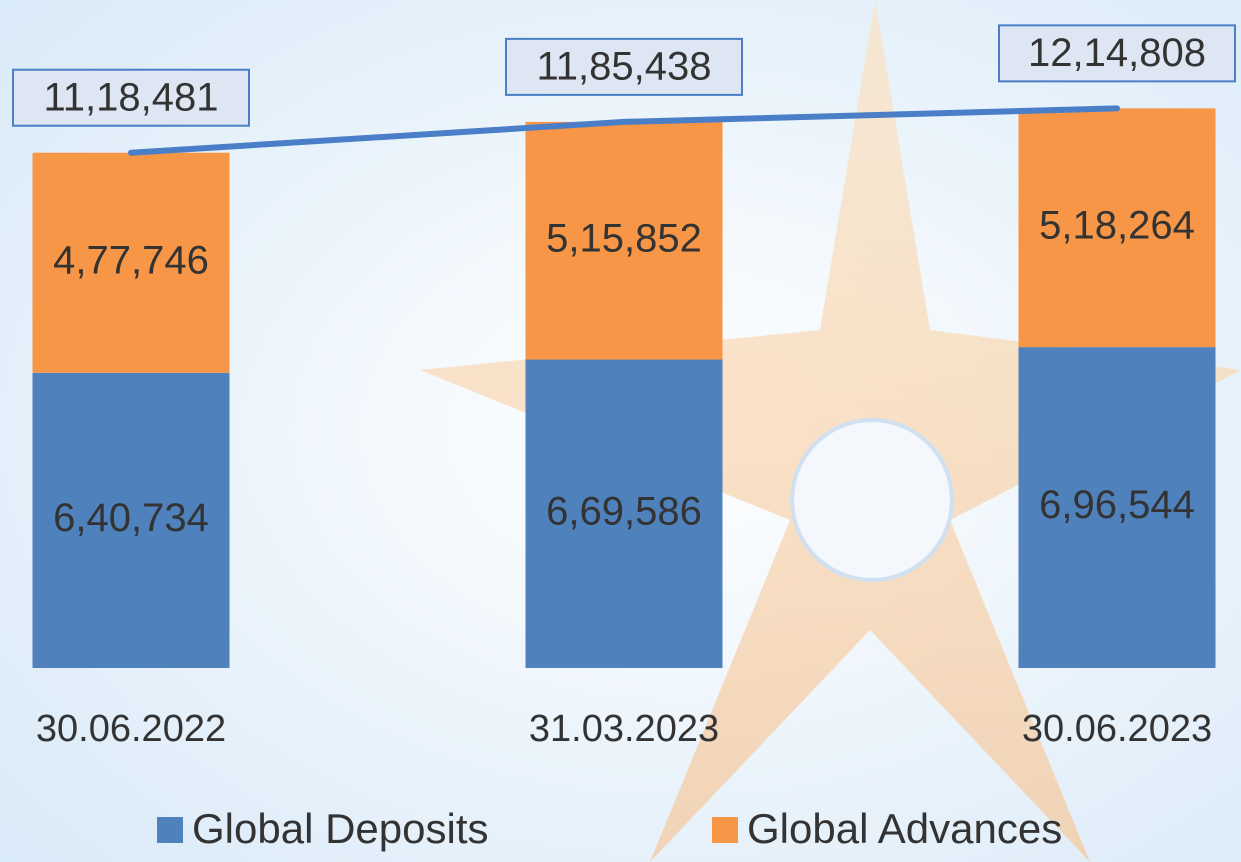 This screenshot has height=862, width=1241. Describe the element at coordinates (1117, 729) in the screenshot. I see `x-tick-label: 30.06.2023` at that location.